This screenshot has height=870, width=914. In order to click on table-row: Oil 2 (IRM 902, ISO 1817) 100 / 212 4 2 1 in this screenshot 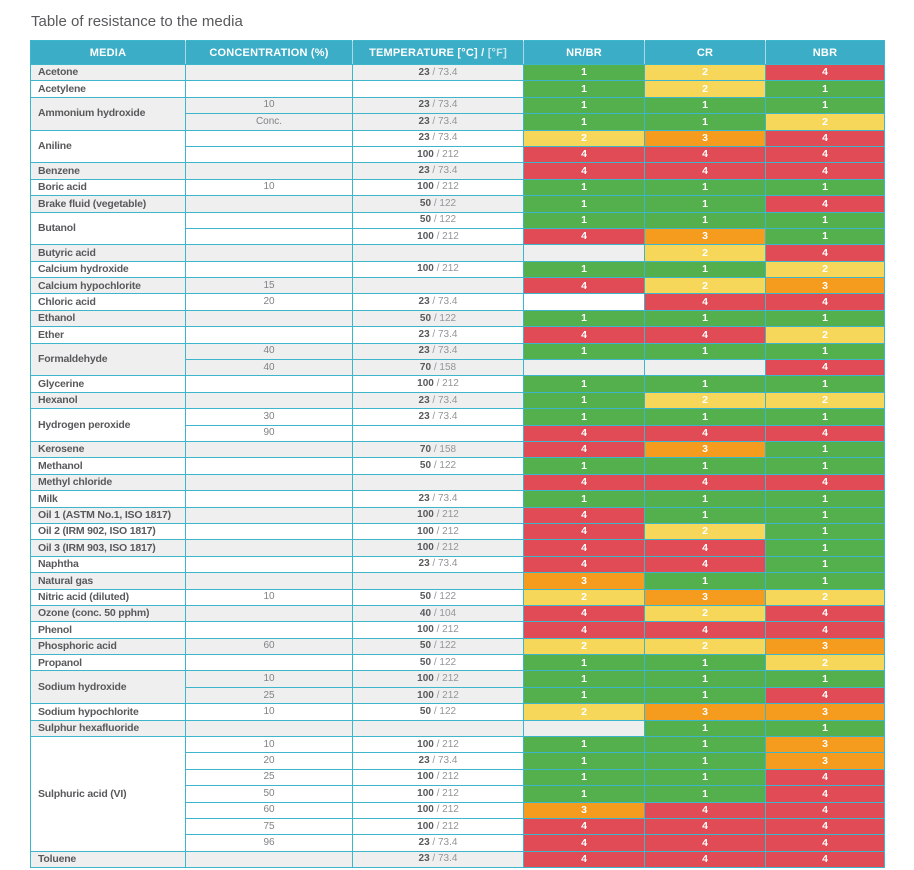, I will do `click(457, 531)`.